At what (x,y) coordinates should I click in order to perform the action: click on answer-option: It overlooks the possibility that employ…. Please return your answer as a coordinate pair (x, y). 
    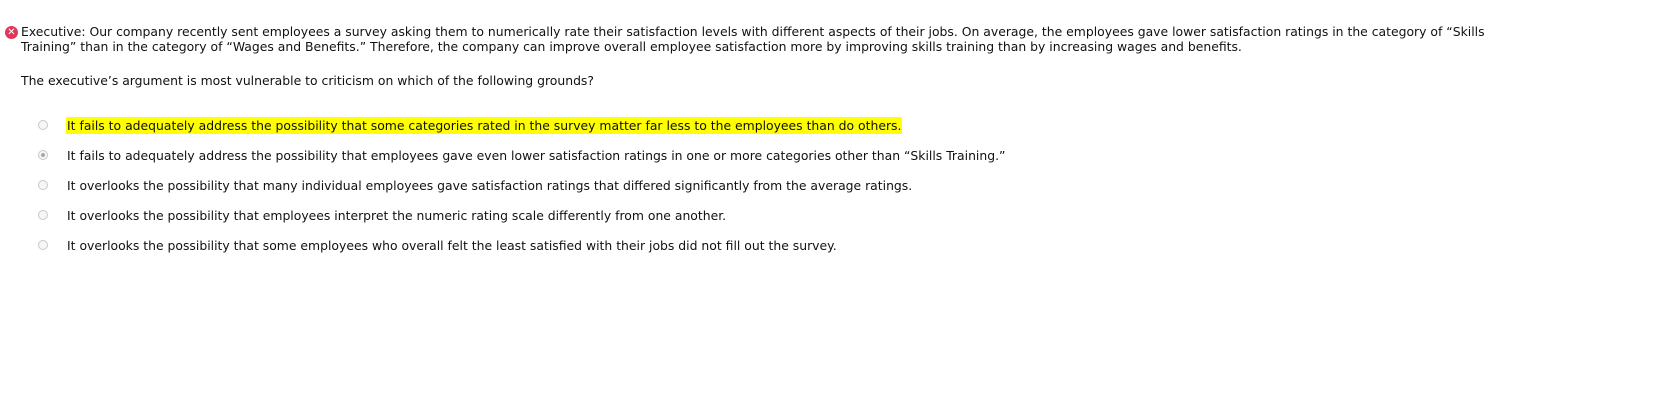
    Looking at the image, I should click on (382, 215).